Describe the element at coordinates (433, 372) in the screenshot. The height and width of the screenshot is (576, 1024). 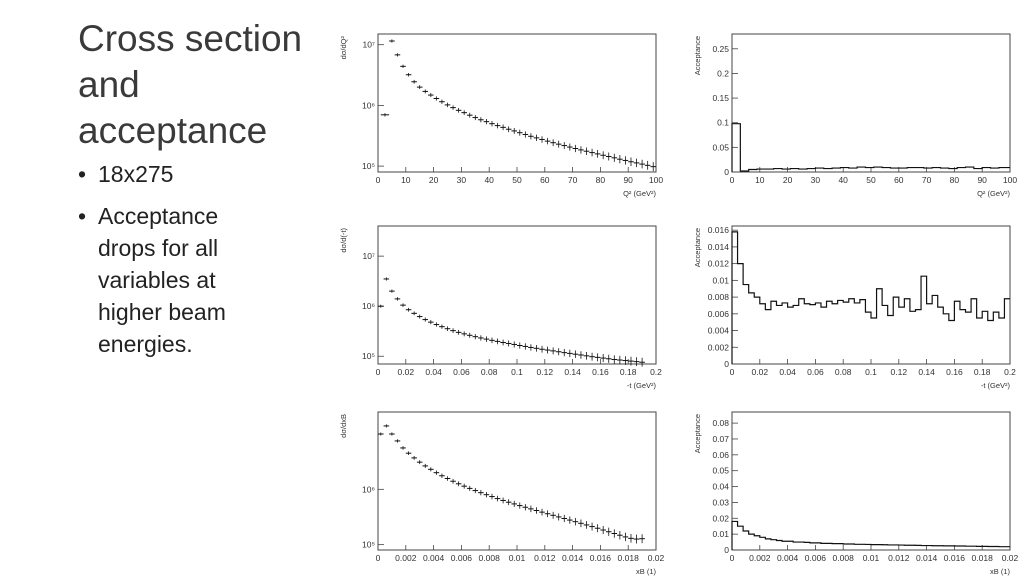
I see `x-tick-label: 0.04` at that location.